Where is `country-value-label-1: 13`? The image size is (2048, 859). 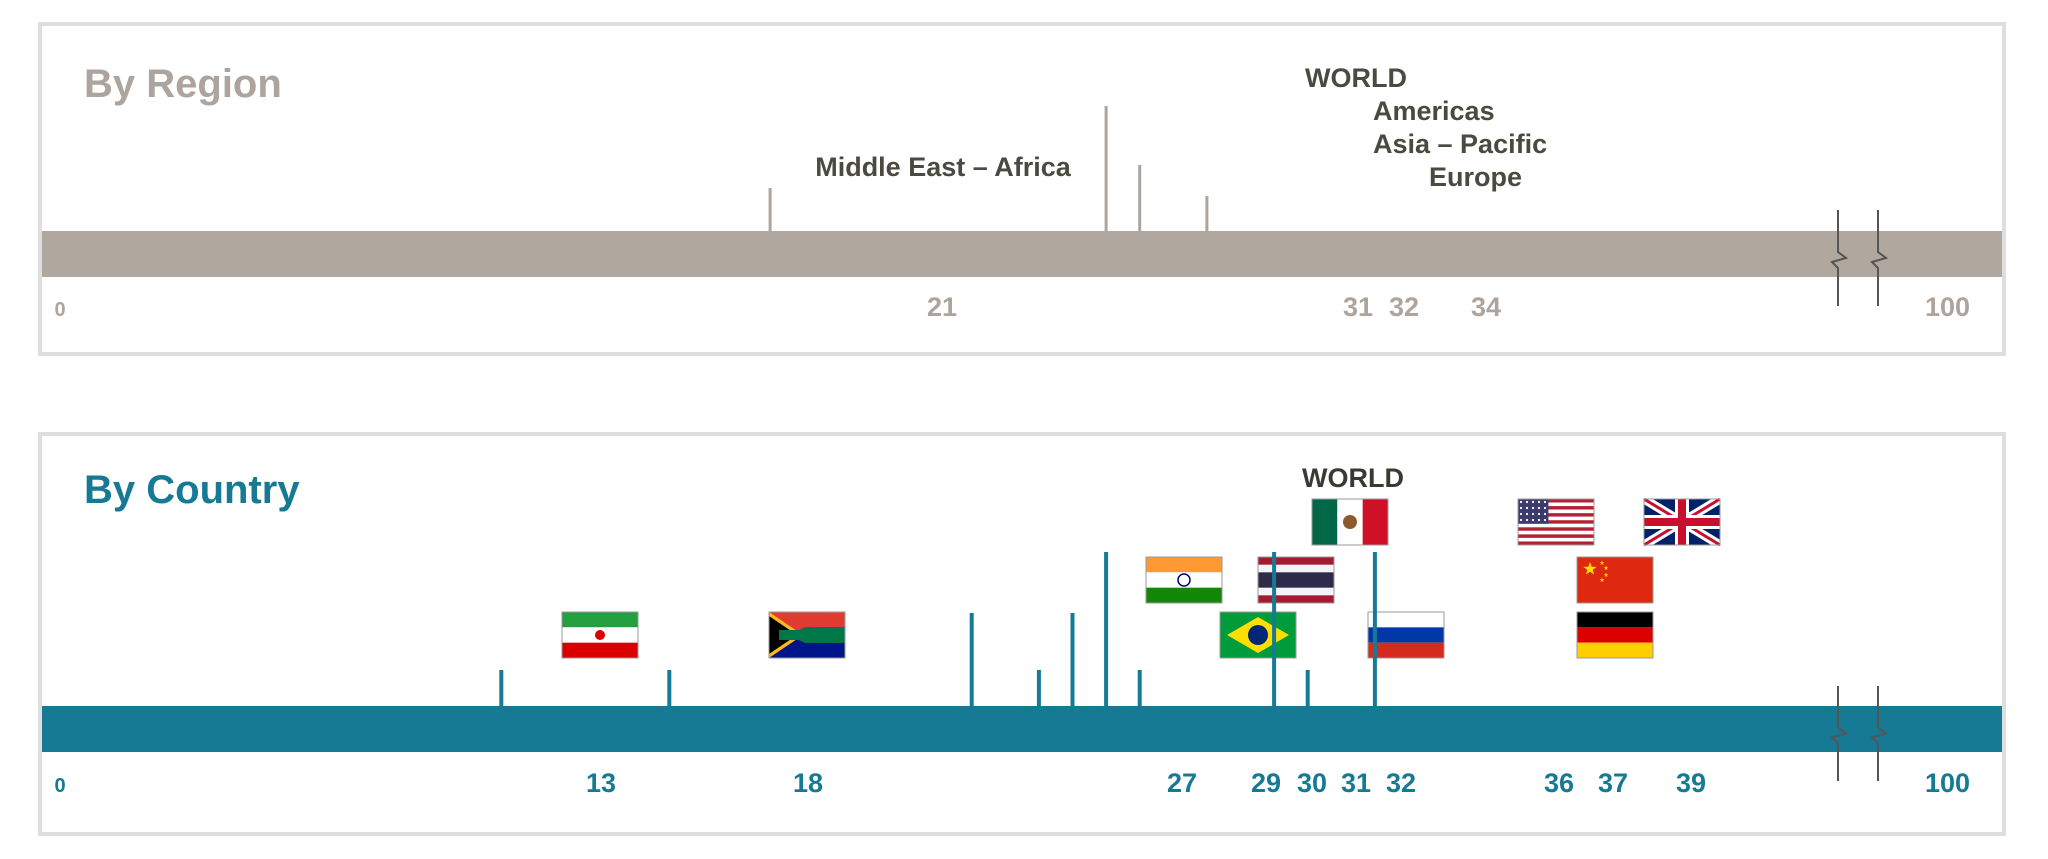 country-value-label-1: 13 is located at coordinates (601, 783).